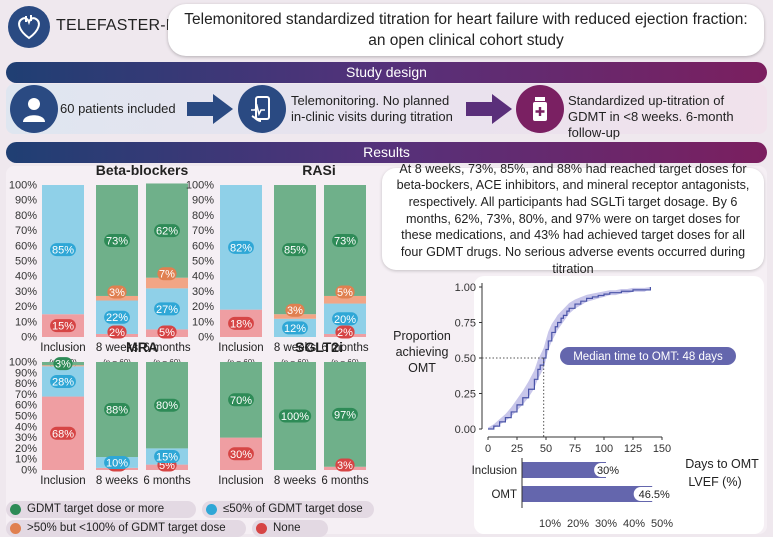 This screenshot has height=537, width=773. I want to click on km-annotation: Median time to OMT: 48 days, so click(648, 357).